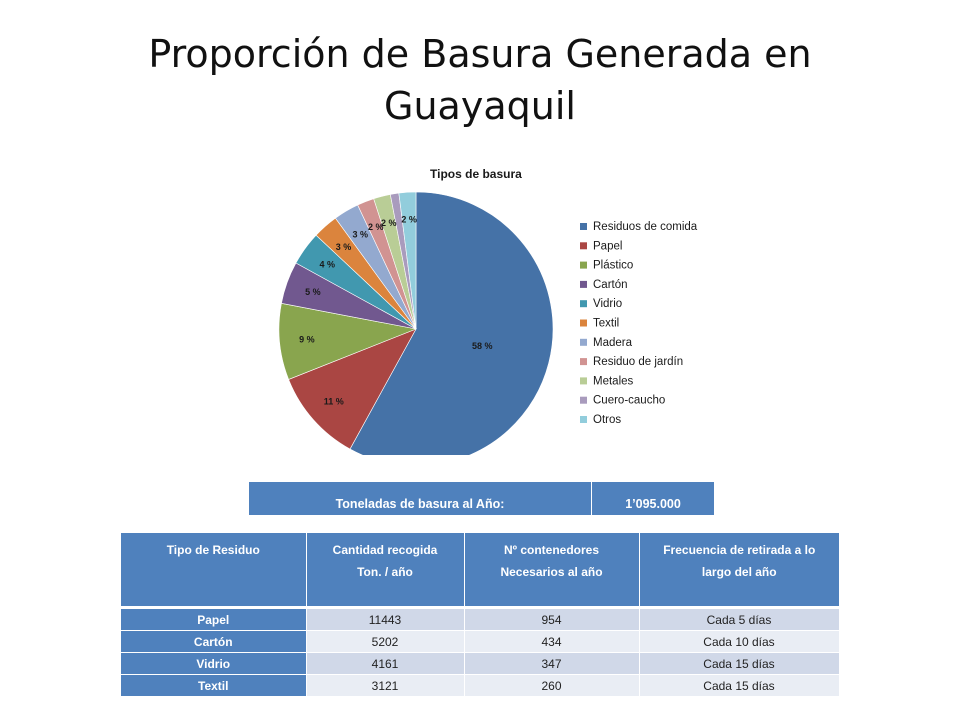  I want to click on legend-label-madera: Madera, so click(613, 343).